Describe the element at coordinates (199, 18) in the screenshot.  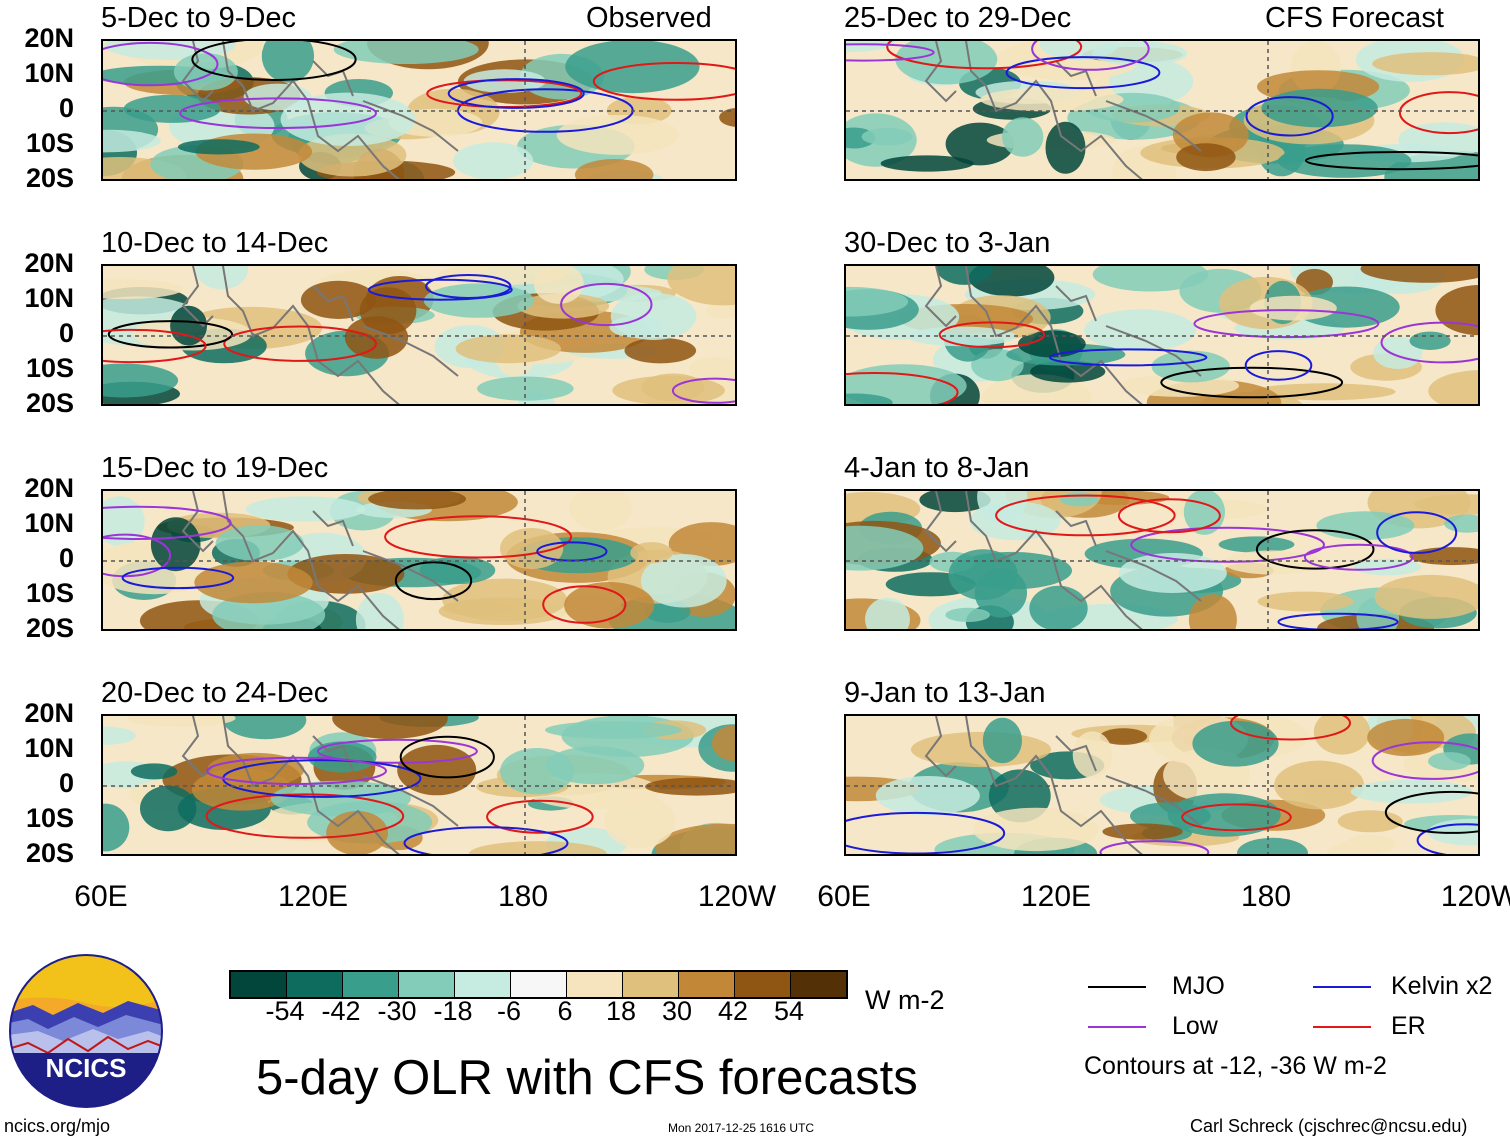
I see `observed-panel-title: 5-Dec to 9-Dec` at that location.